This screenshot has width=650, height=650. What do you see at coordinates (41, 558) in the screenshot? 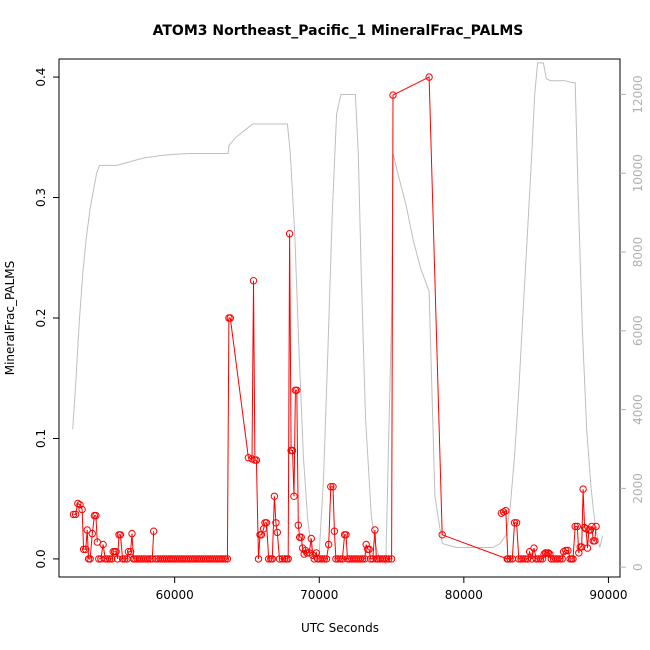
I see `y-tick-label: 0.0` at bounding box center [41, 558].